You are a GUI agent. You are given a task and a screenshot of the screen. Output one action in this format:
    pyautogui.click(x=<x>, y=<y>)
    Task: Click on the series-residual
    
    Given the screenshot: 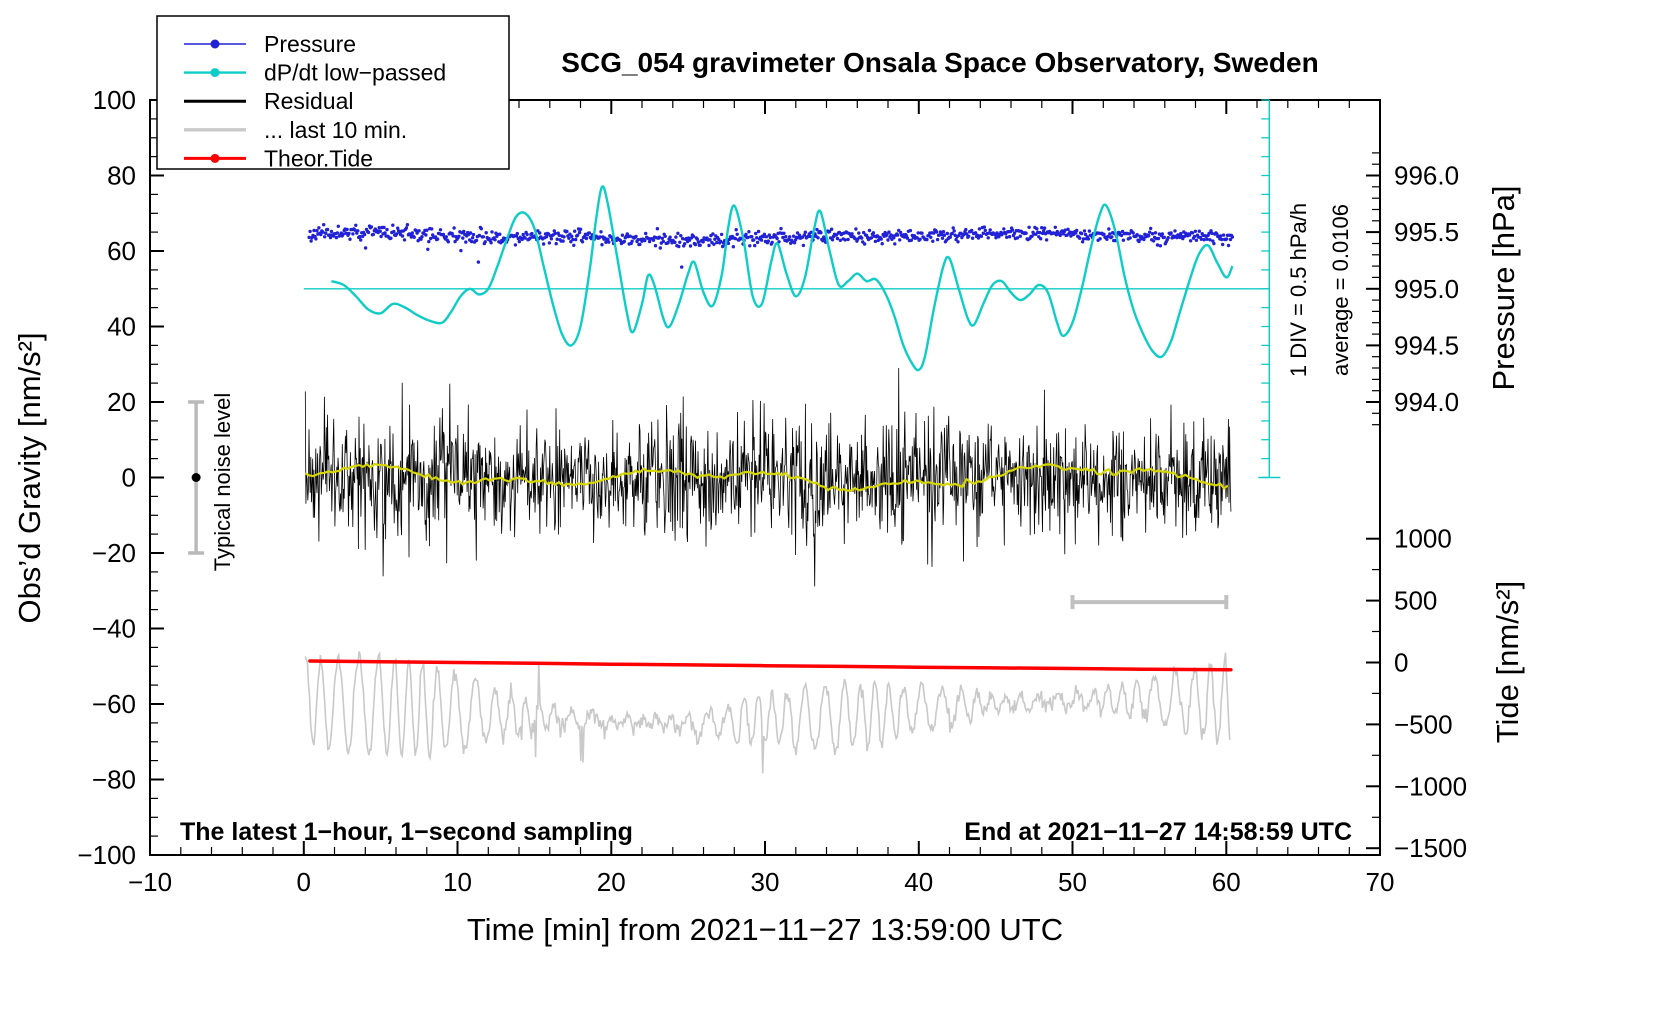 What is the action you would take?
    pyautogui.click(x=768, y=477)
    